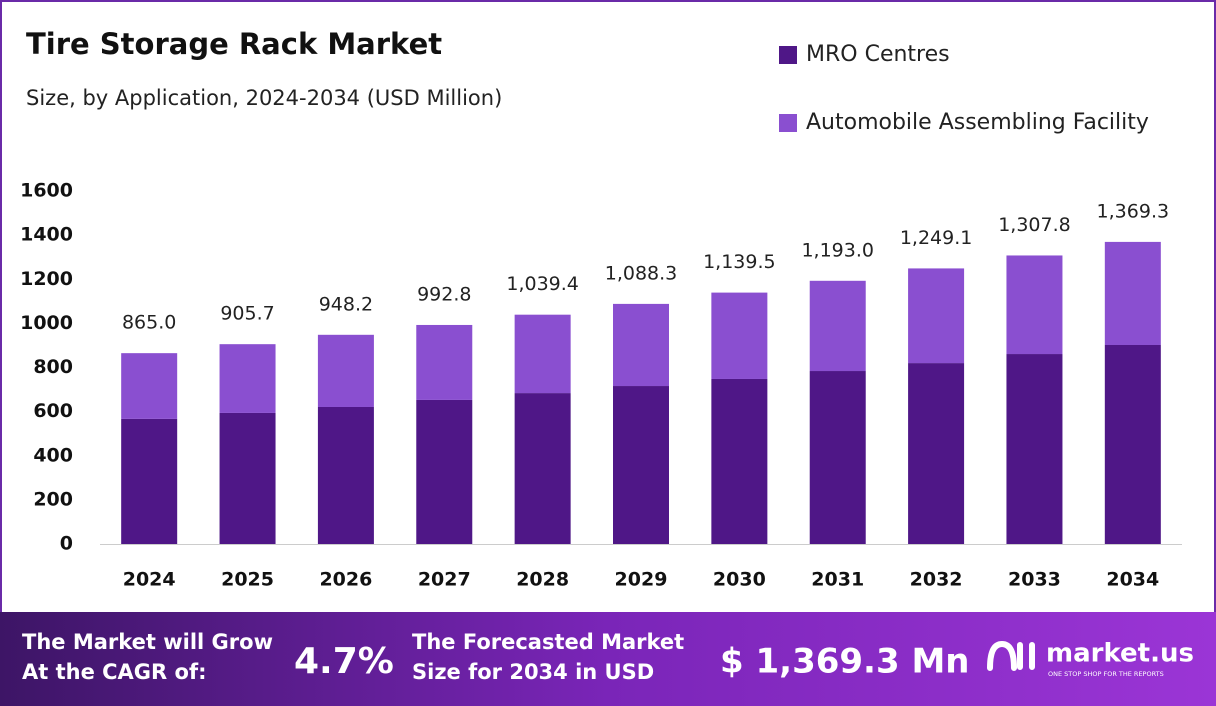 The height and width of the screenshot is (706, 1216). What do you see at coordinates (147, 642) in the screenshot?
I see `cagr-text: The Market will Grow` at bounding box center [147, 642].